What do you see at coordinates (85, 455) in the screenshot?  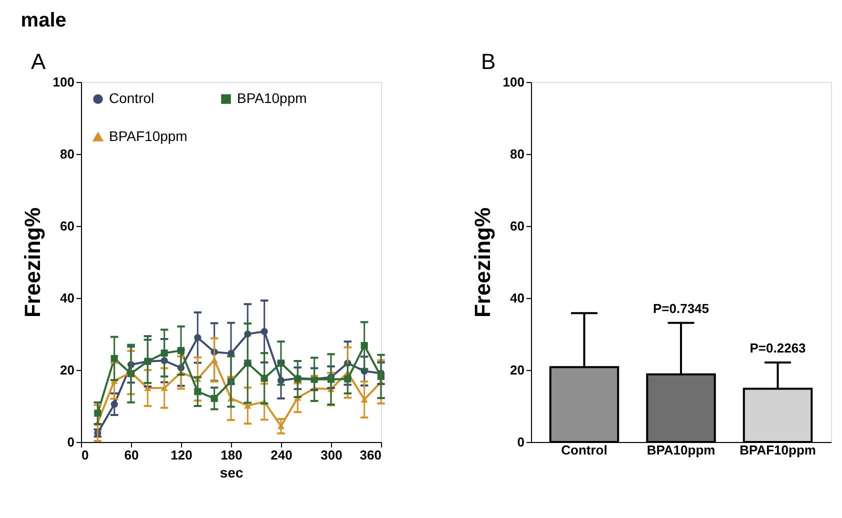 I see `x-tick-label: 0` at bounding box center [85, 455].